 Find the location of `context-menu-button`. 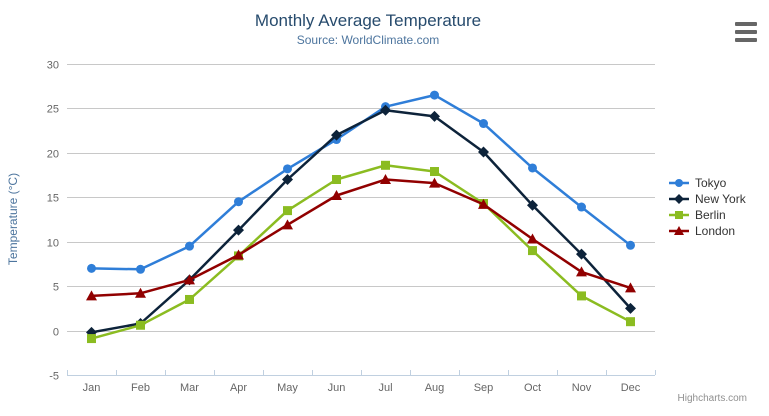

context-menu-button is located at coordinates (747, 33).